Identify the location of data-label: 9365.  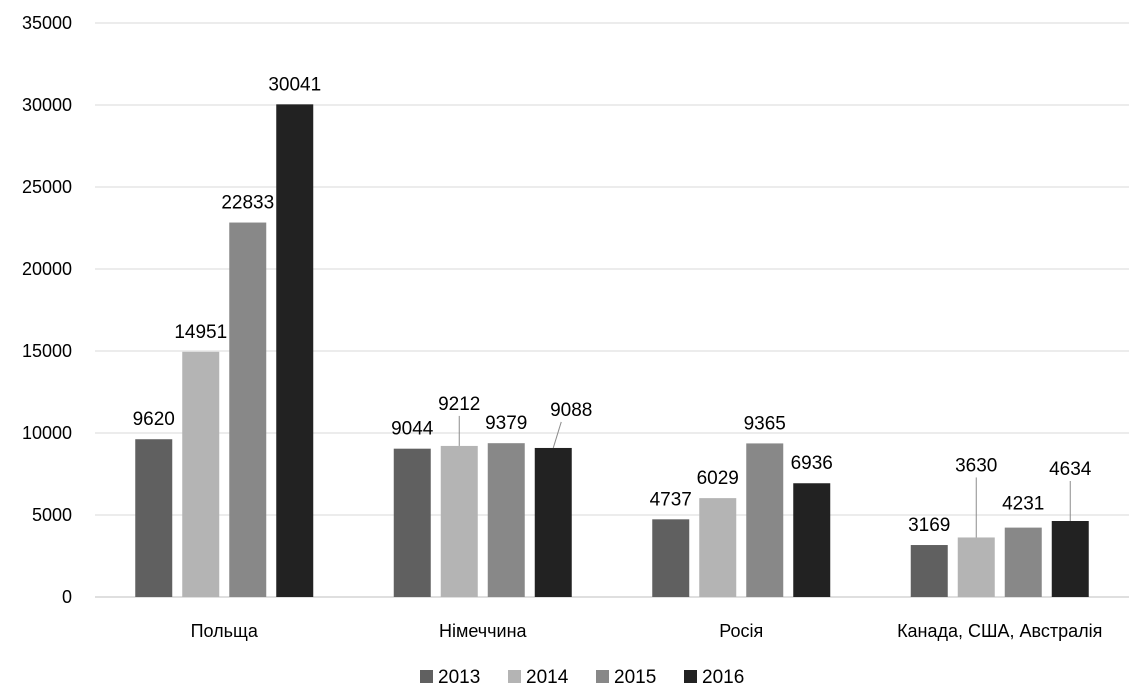
(765, 423).